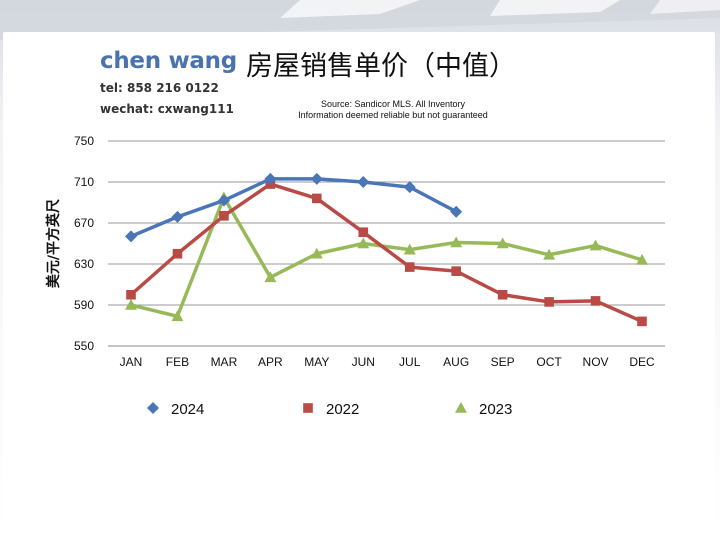 The width and height of the screenshot is (720, 540). I want to click on y-tick-label: 590, so click(84, 305).